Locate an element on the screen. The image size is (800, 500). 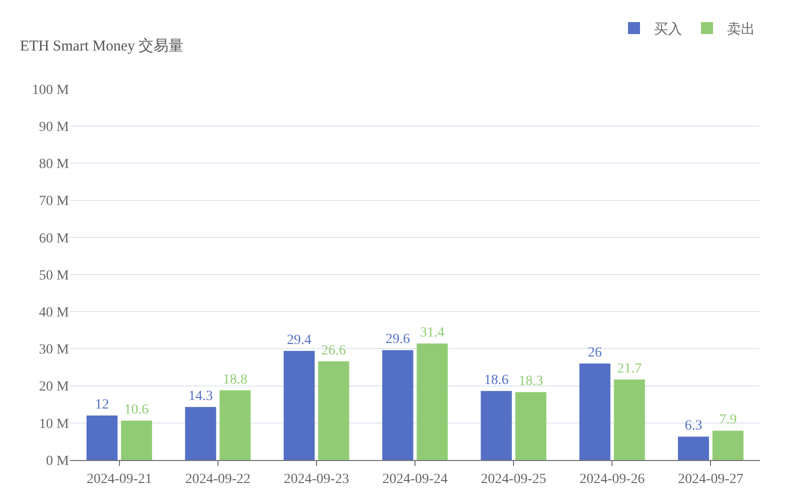
data-label: 26.6 is located at coordinates (333, 350).